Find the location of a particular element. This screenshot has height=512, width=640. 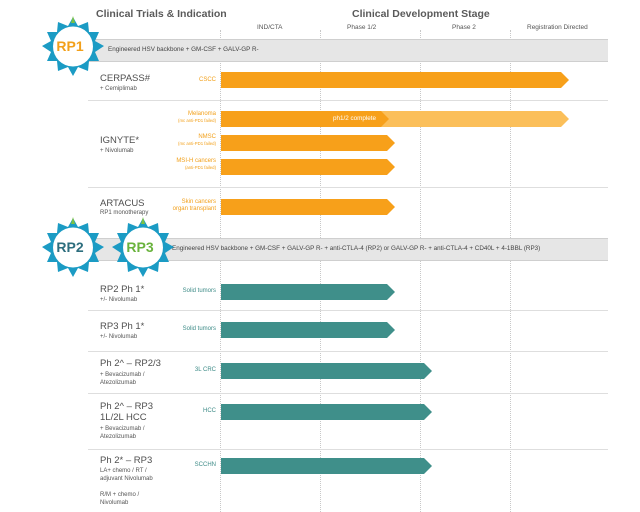

trial-artacus-sub: RP1 monotherapy is located at coordinates (124, 213).